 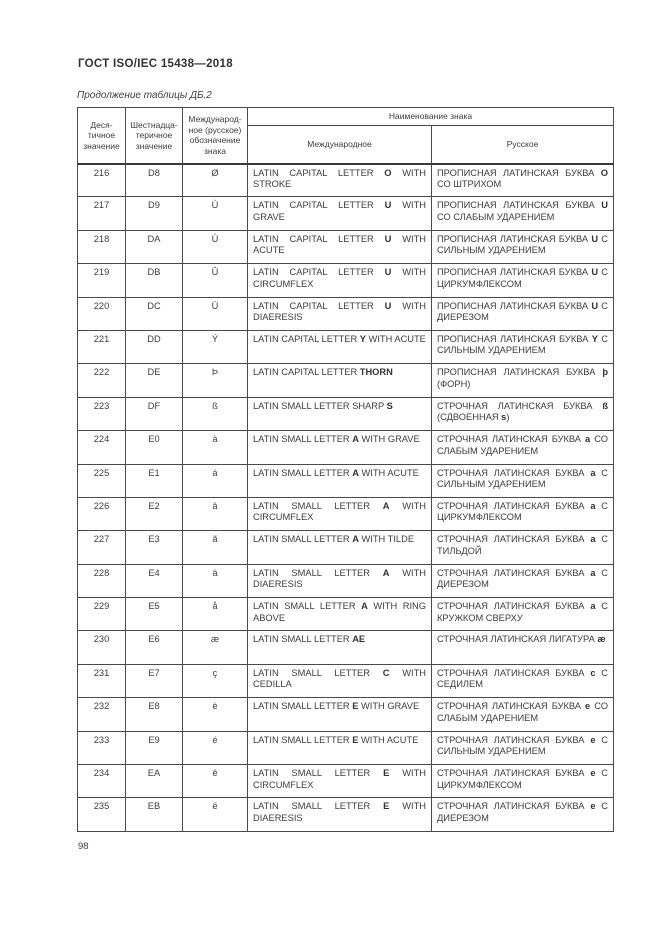 I want to click on glyph-designation-cell: è, so click(x=215, y=714).